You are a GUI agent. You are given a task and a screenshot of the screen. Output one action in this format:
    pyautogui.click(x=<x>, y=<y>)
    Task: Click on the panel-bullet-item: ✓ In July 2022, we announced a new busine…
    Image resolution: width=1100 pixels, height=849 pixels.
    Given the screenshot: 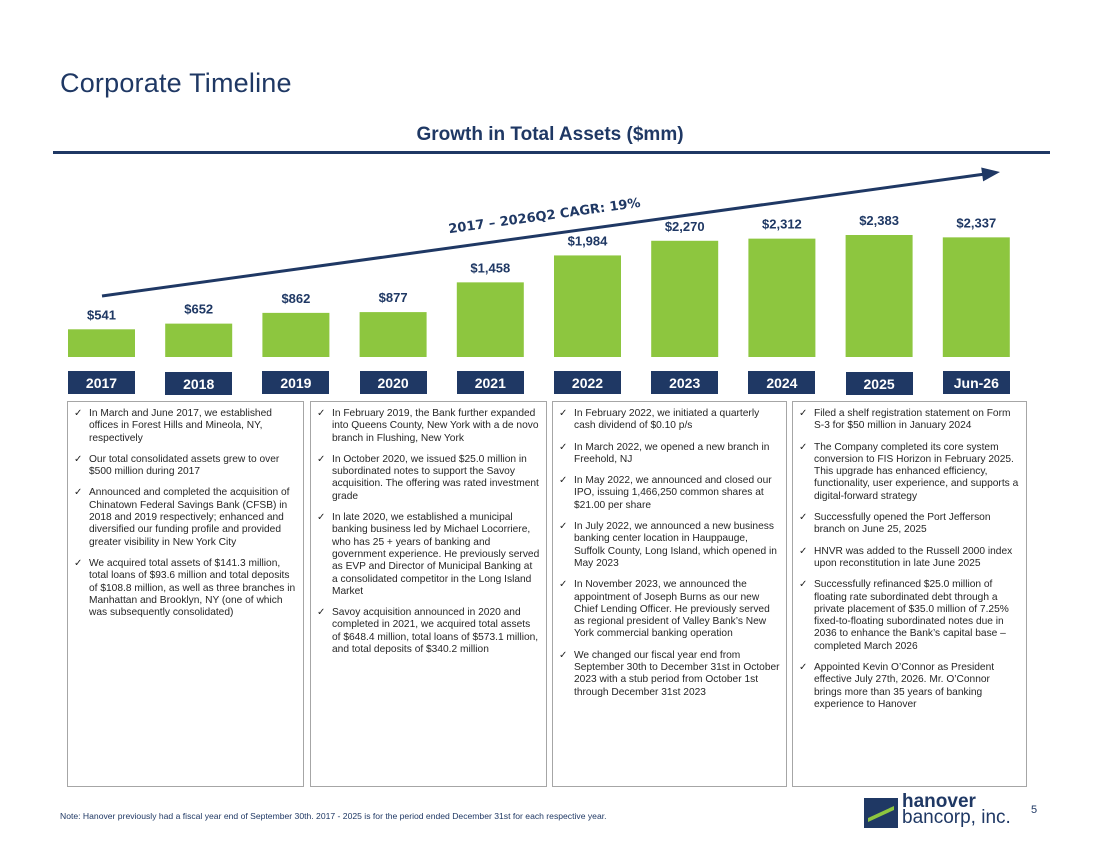 What is the action you would take?
    pyautogui.click(x=669, y=545)
    